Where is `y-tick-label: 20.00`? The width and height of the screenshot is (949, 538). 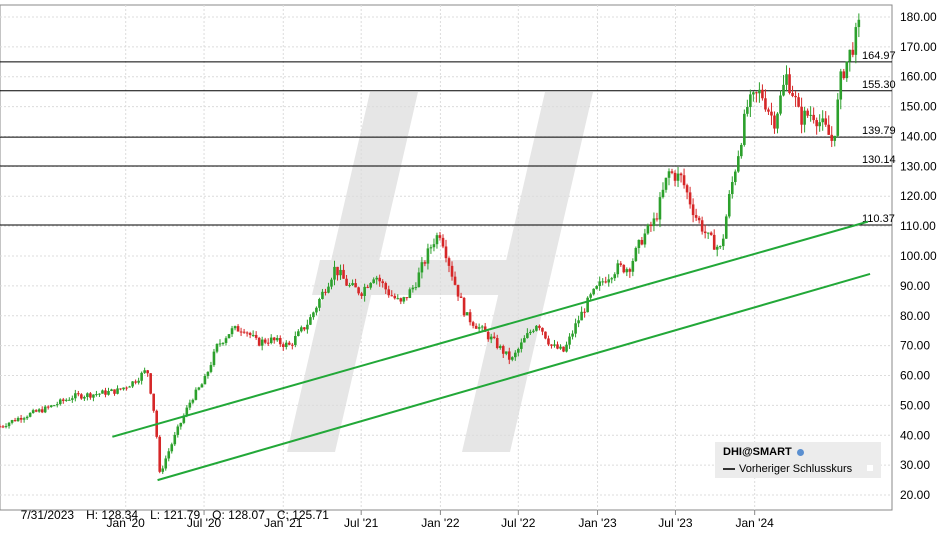 y-tick-label: 20.00 is located at coordinates (915, 495).